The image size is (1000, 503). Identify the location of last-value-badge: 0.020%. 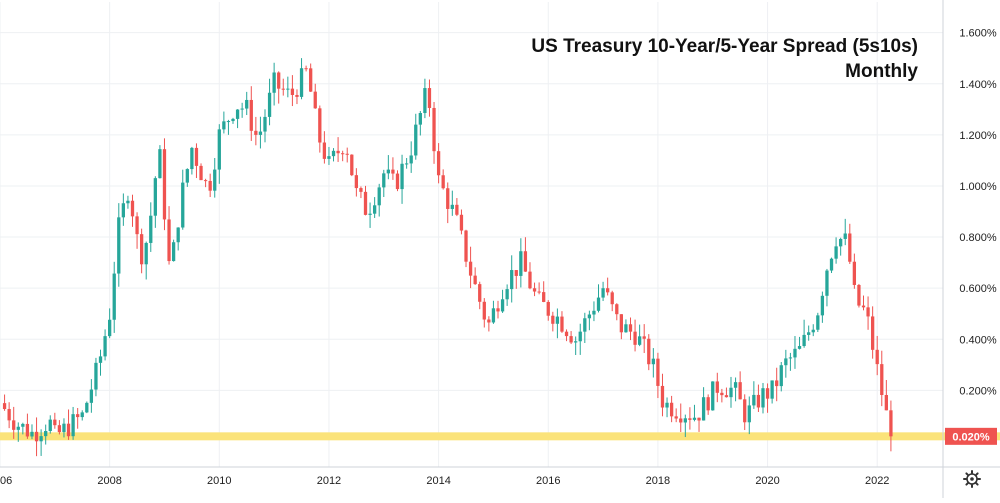
(971, 436).